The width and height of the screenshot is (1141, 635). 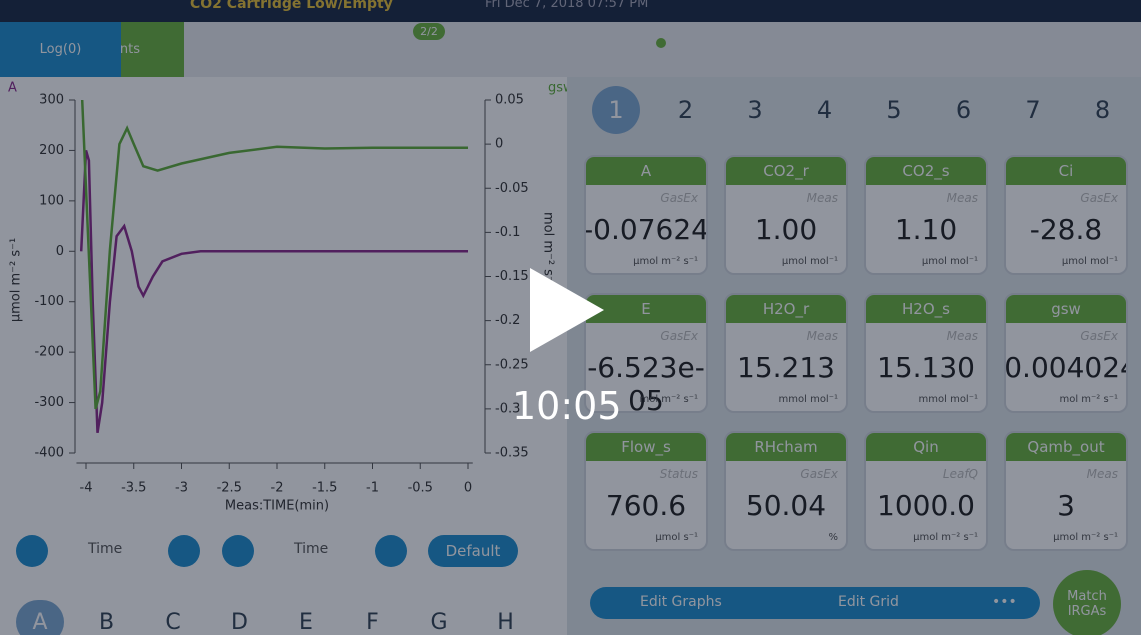 I want to click on edit-grid: Edit Grid, so click(x=868, y=602).